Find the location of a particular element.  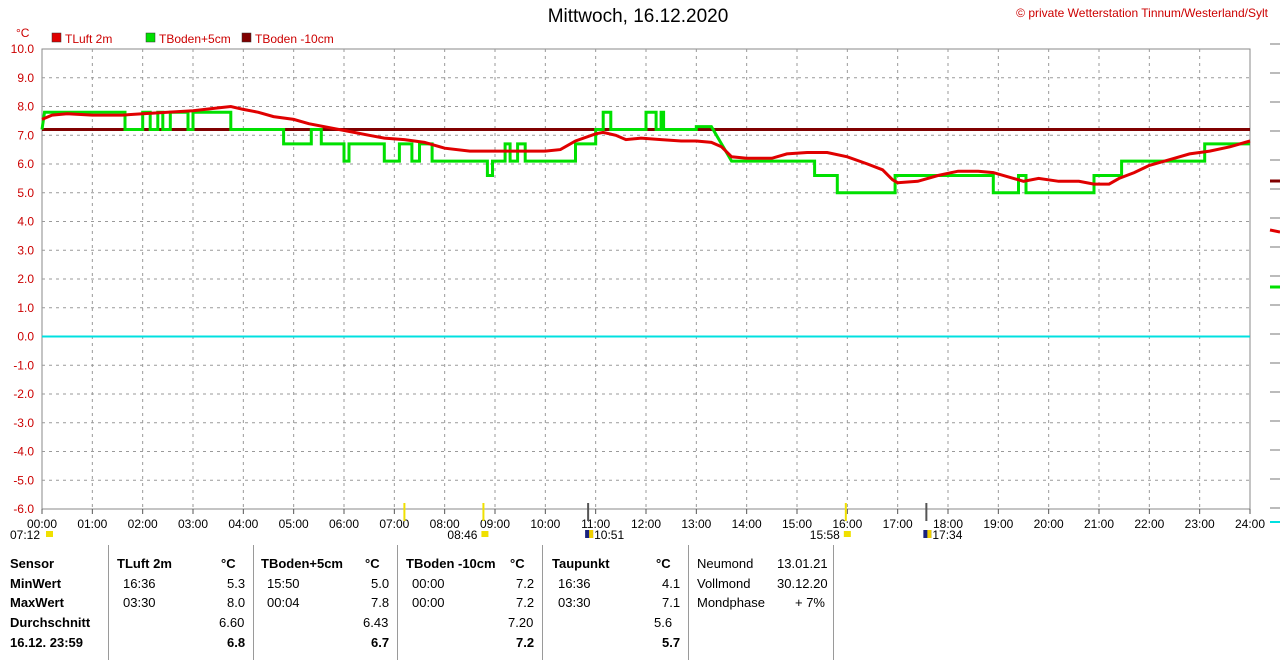

y-tick-label: 2.0 is located at coordinates (25, 279).